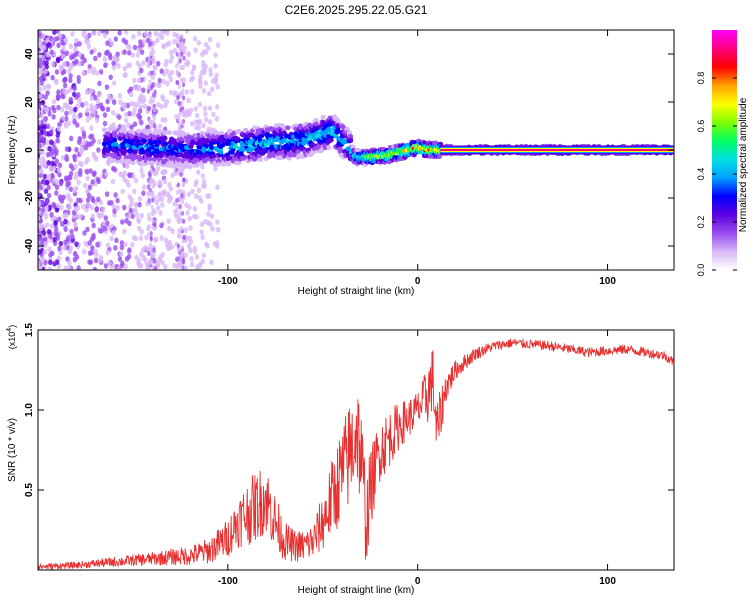 The image size is (750, 600). Describe the element at coordinates (11, 337) in the screenshot. I see `svg-text: (x104)` at that location.